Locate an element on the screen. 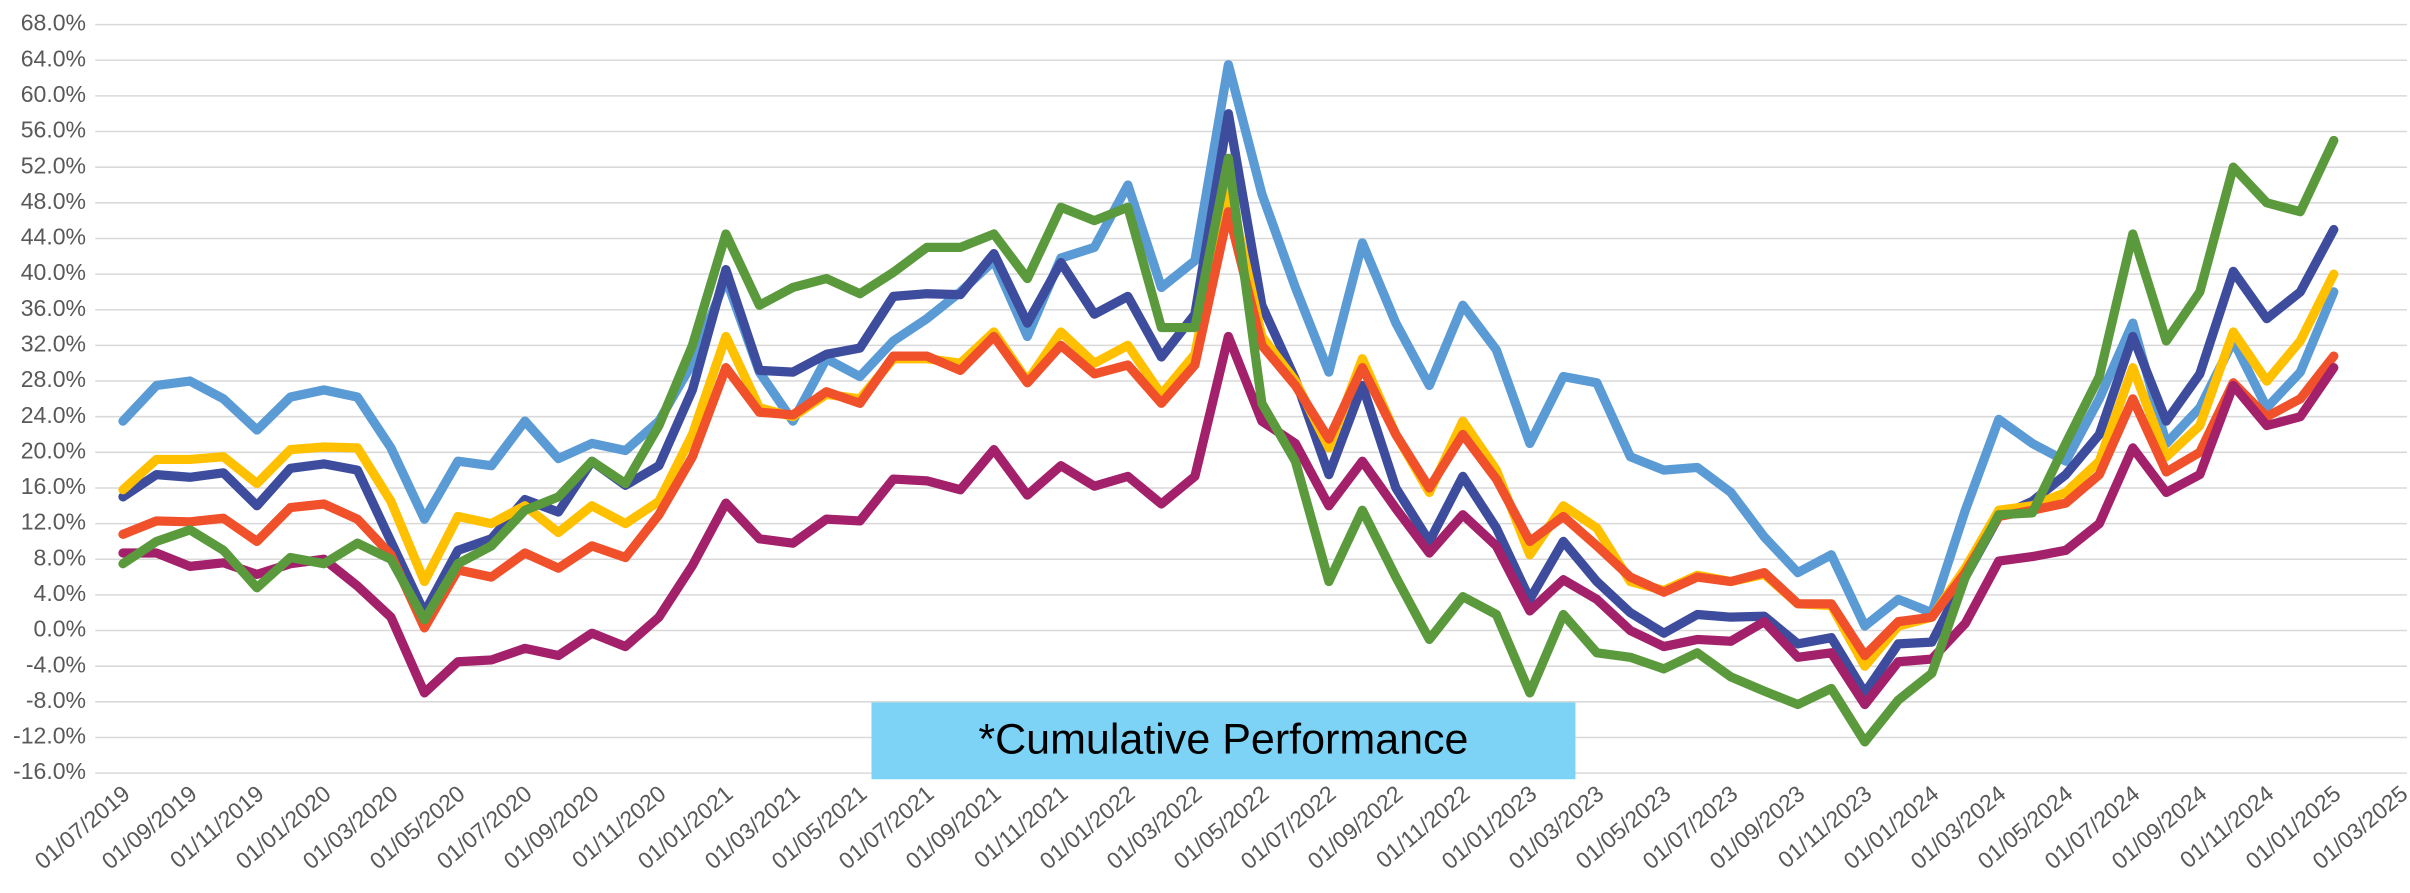  y-tick-label: 52.0% is located at coordinates (53, 165).